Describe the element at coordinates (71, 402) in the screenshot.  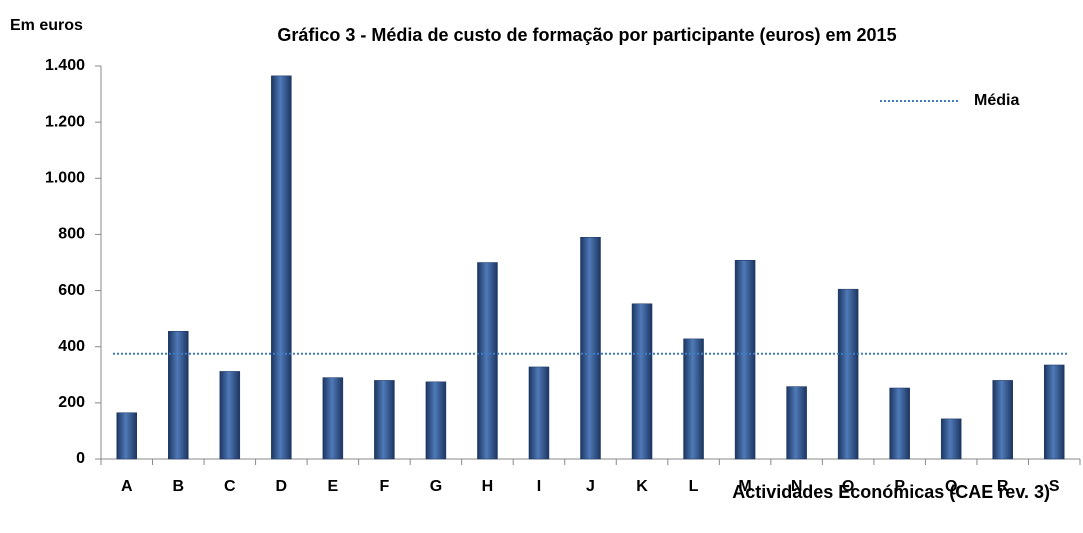
I see `y-tick-label: 200` at that location.